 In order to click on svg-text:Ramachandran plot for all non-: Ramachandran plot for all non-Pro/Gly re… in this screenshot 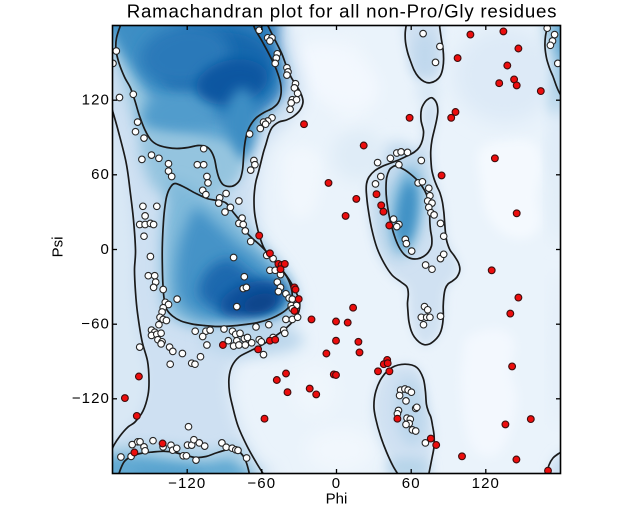, I will do `click(342, 10)`.